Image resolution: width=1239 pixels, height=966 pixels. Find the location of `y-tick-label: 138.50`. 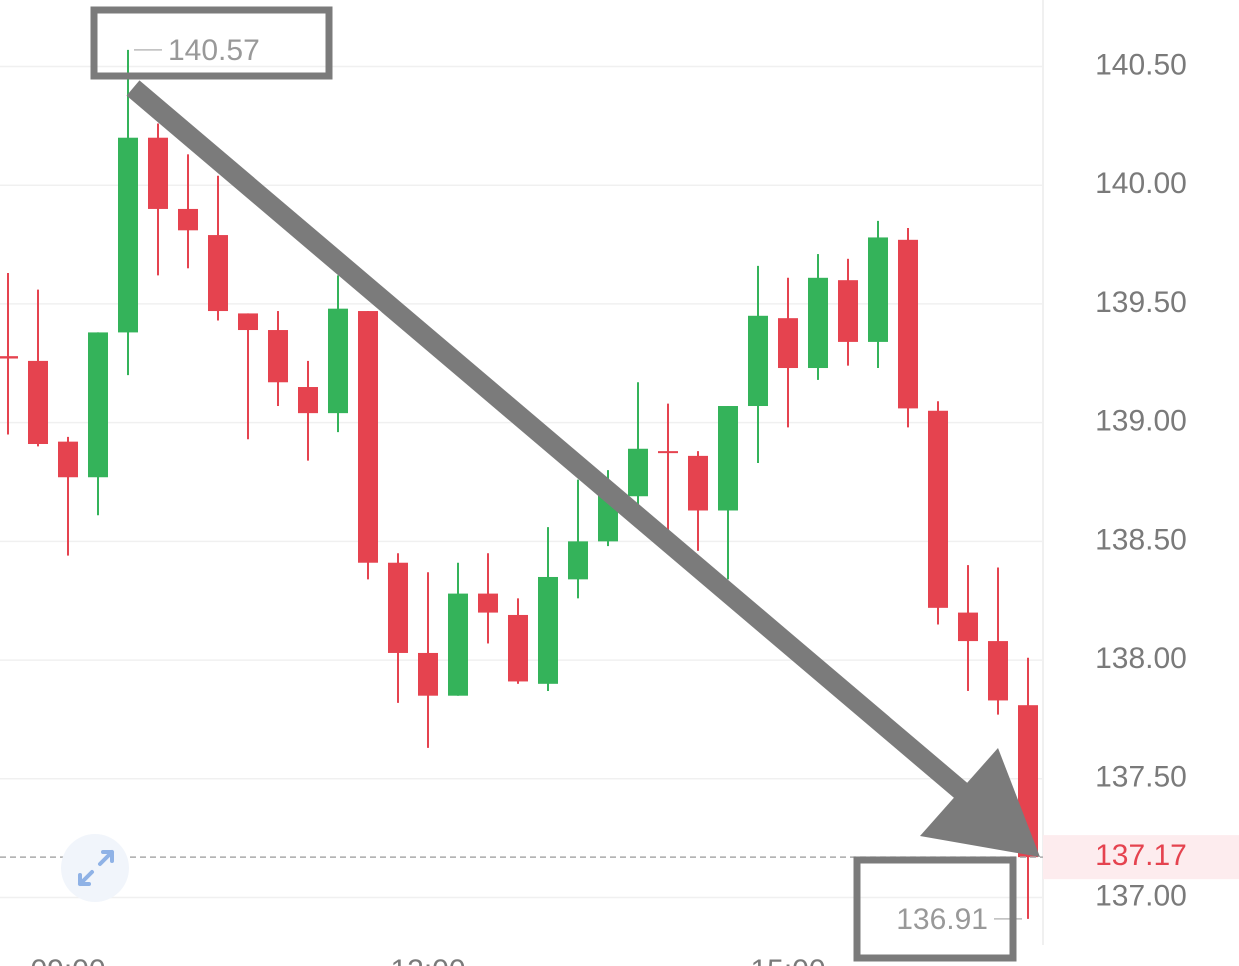

y-tick-label: 138.50 is located at coordinates (1141, 539).